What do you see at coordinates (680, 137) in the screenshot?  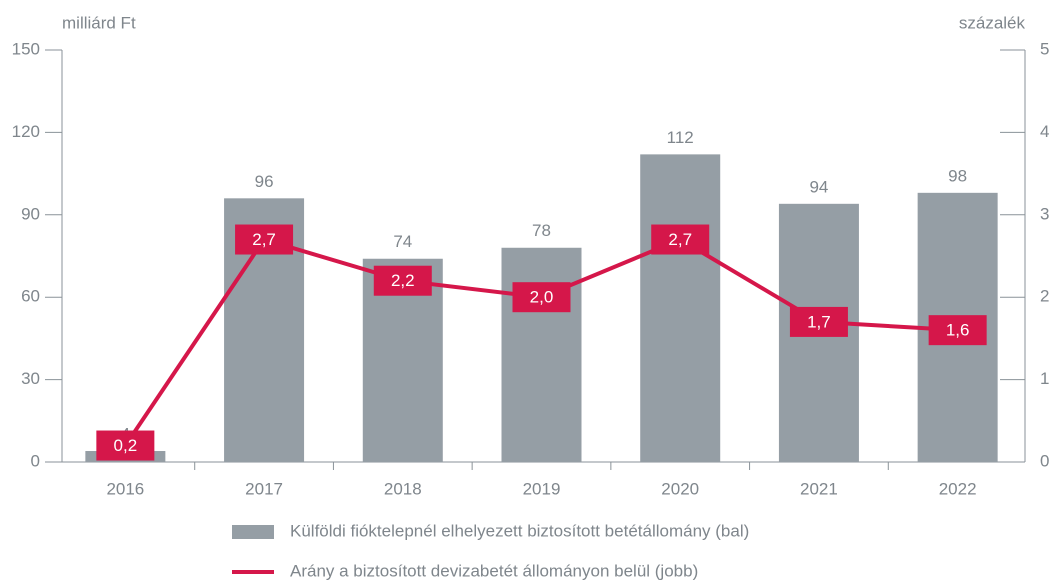 I see `bar-value-label: 112` at bounding box center [680, 137].